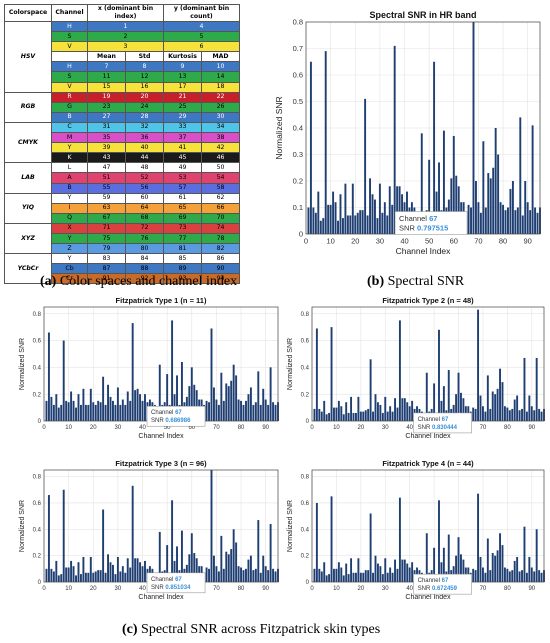 The height and width of the screenshot is (643, 550). Describe the element at coordinates (122, 87) in the screenshot. I see `table-row: V 15 16 17 18` at that location.